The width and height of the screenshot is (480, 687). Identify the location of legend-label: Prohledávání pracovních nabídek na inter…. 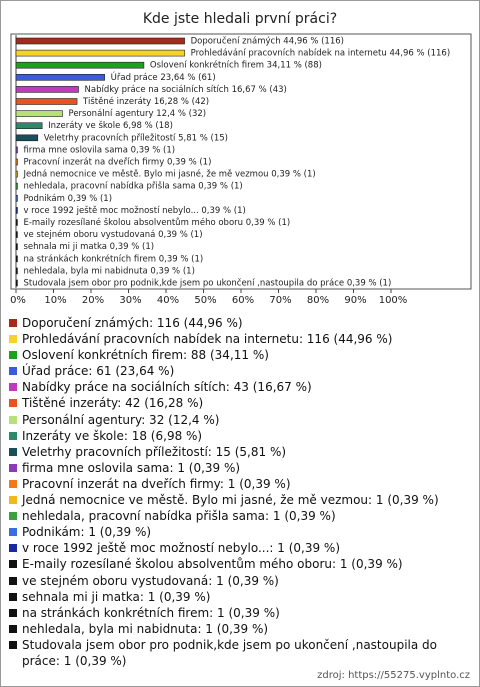
(207, 339).